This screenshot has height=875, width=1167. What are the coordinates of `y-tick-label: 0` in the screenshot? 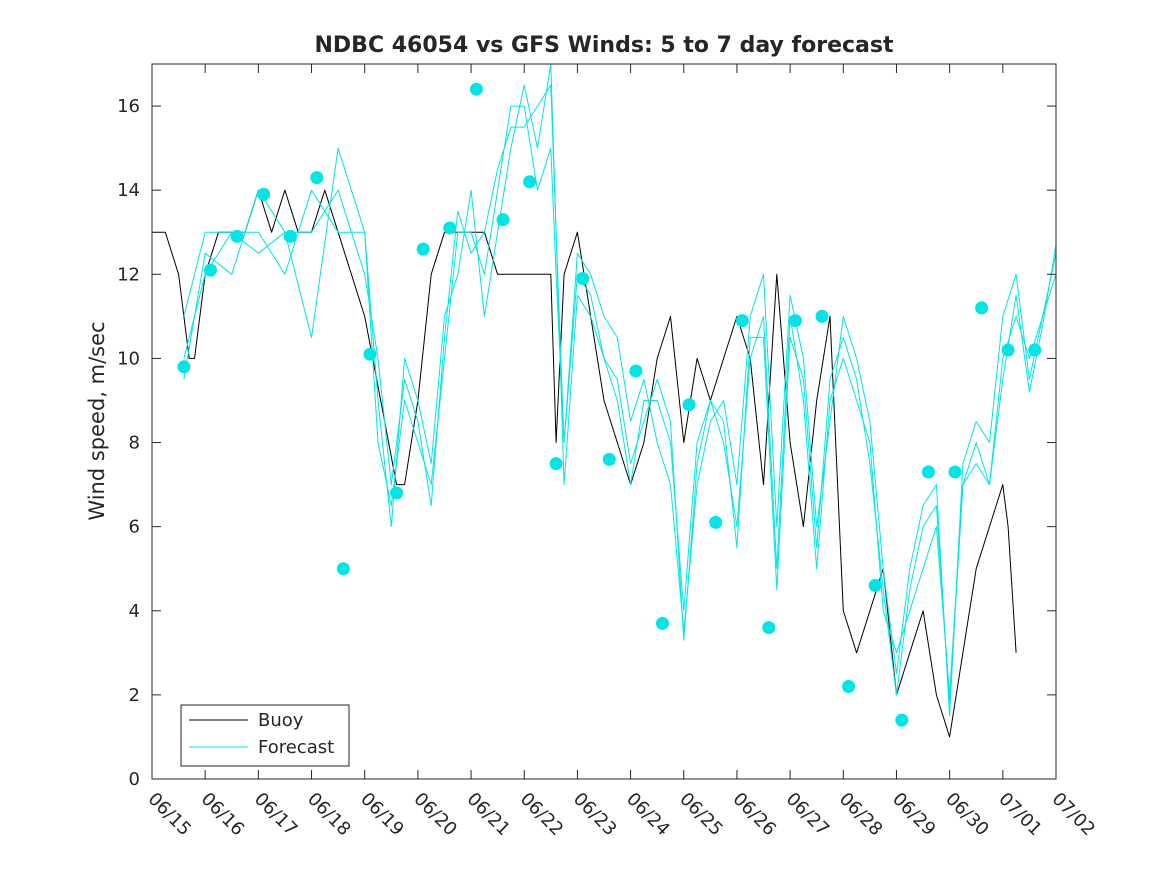 It's located at (134, 779).